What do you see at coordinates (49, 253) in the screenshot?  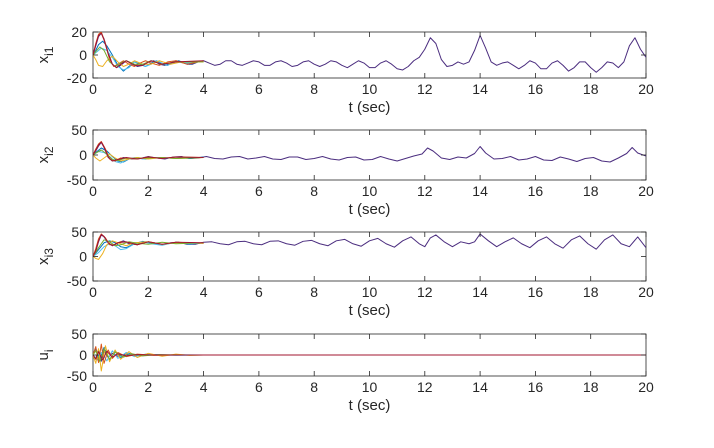 I see `y-axis-label-subscript: i3` at bounding box center [49, 253].